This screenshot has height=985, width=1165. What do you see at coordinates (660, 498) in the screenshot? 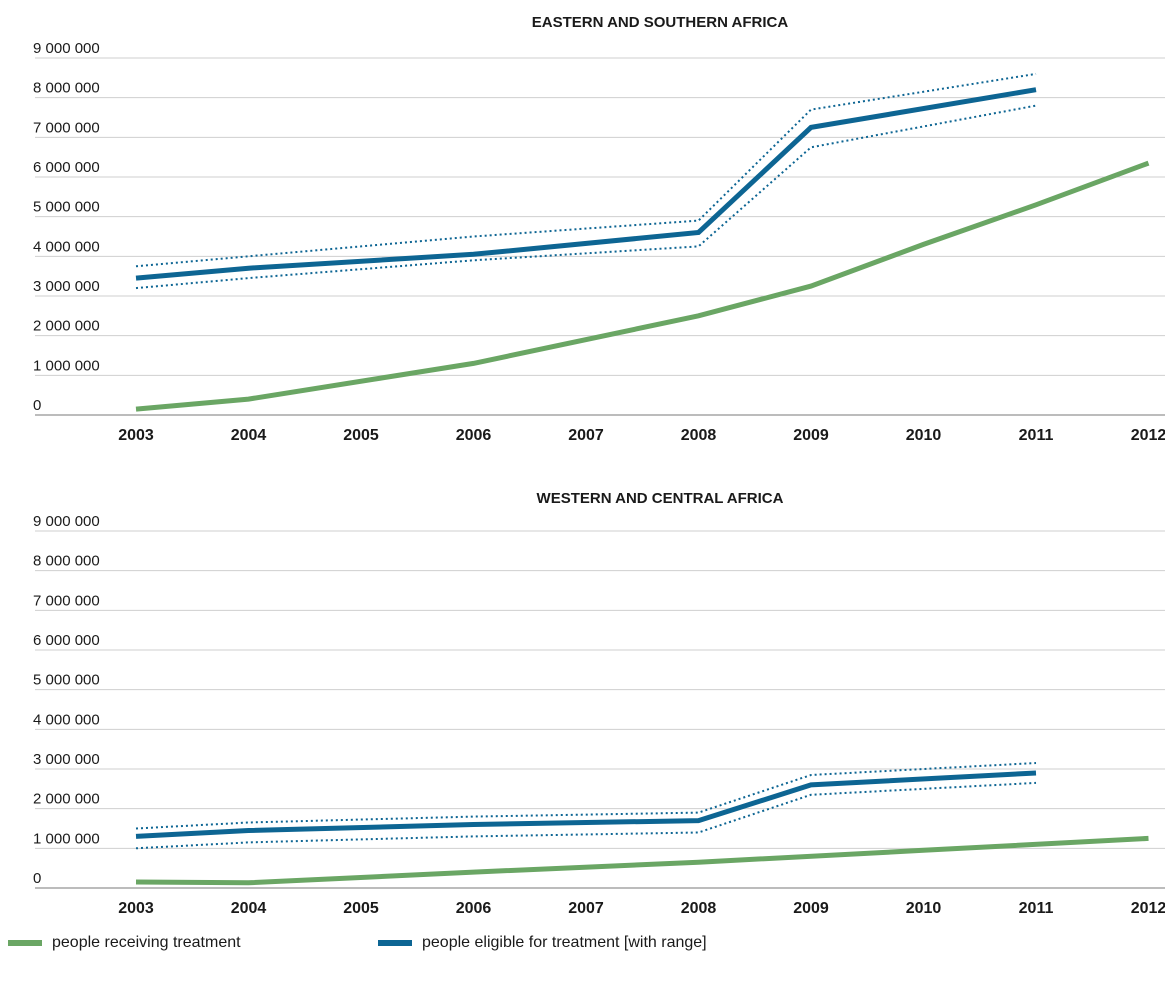
I see `chart-title: WESTERN AND CENTRAL AFRICA` at bounding box center [660, 498].